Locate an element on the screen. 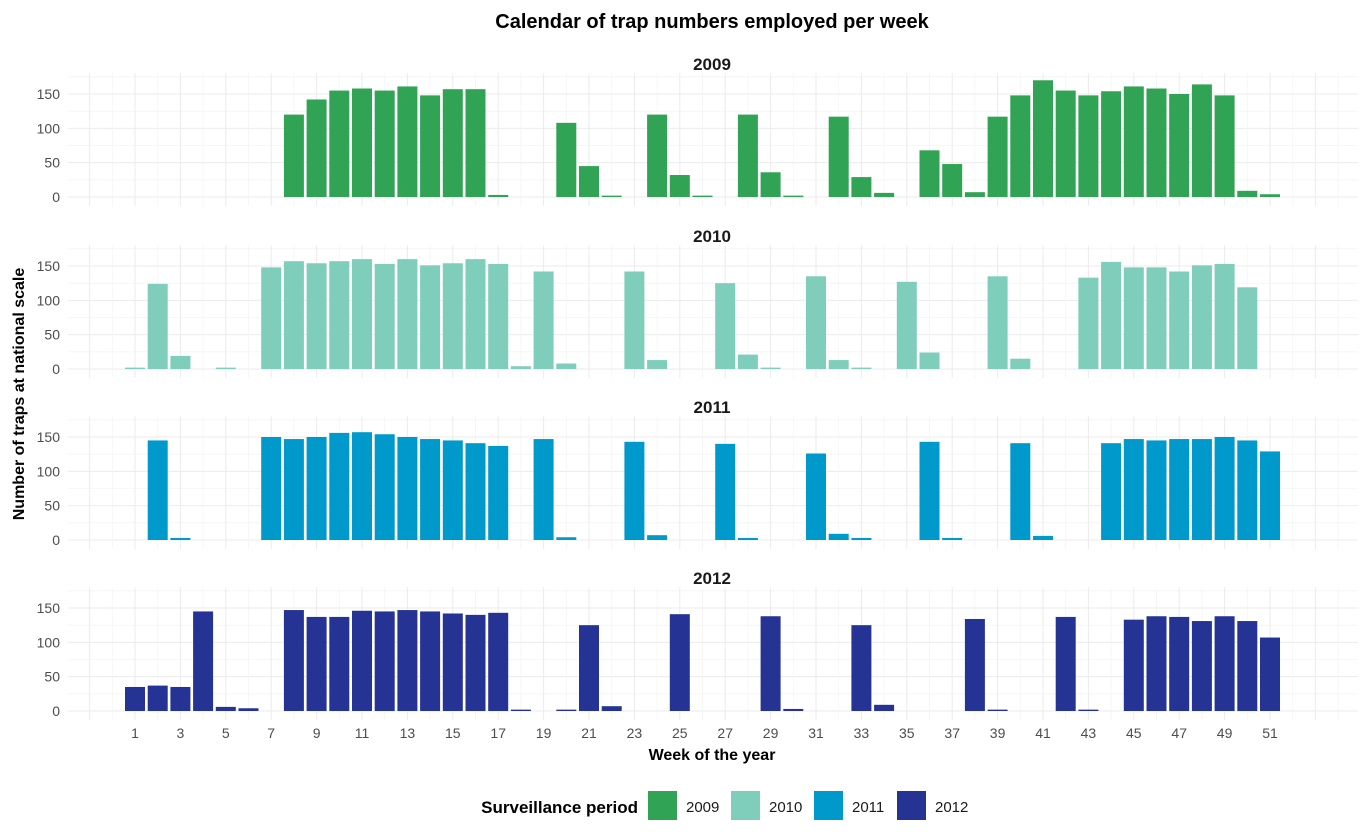  x-tick-label: 39 is located at coordinates (998, 733).